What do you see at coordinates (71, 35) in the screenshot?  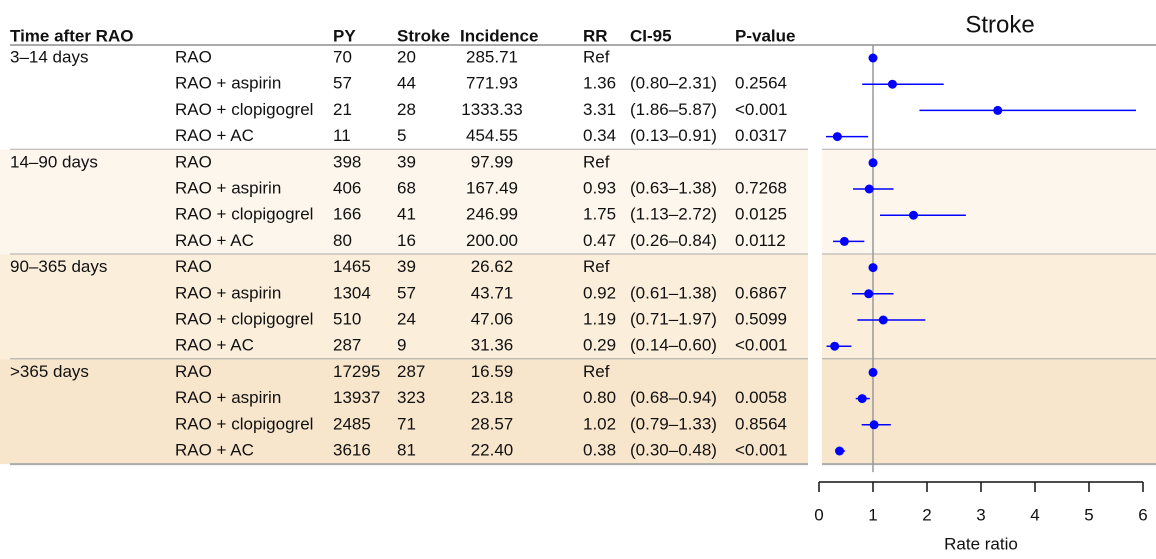 I see `column-header: Time after RAO` at bounding box center [71, 35].